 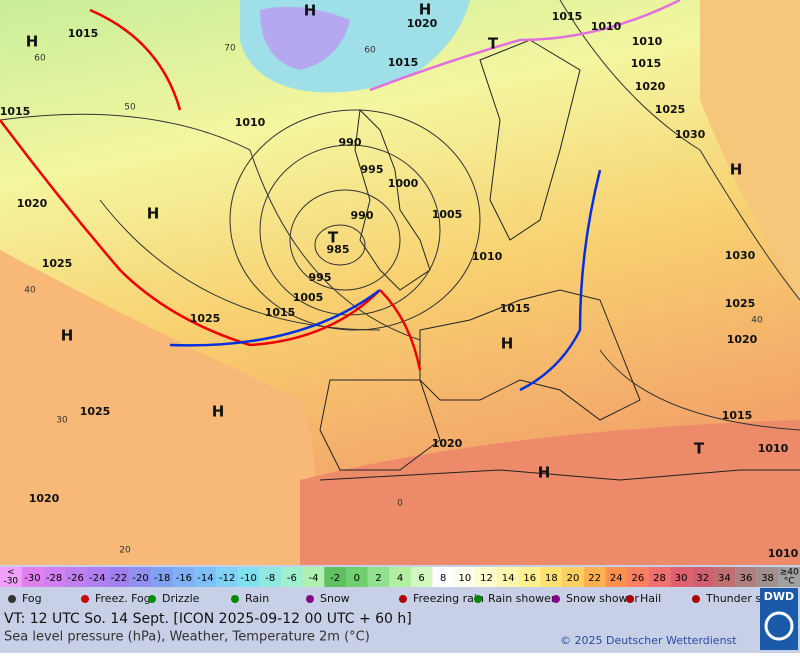 I want to click on scale-high-label: °C, so click(x=789, y=582).